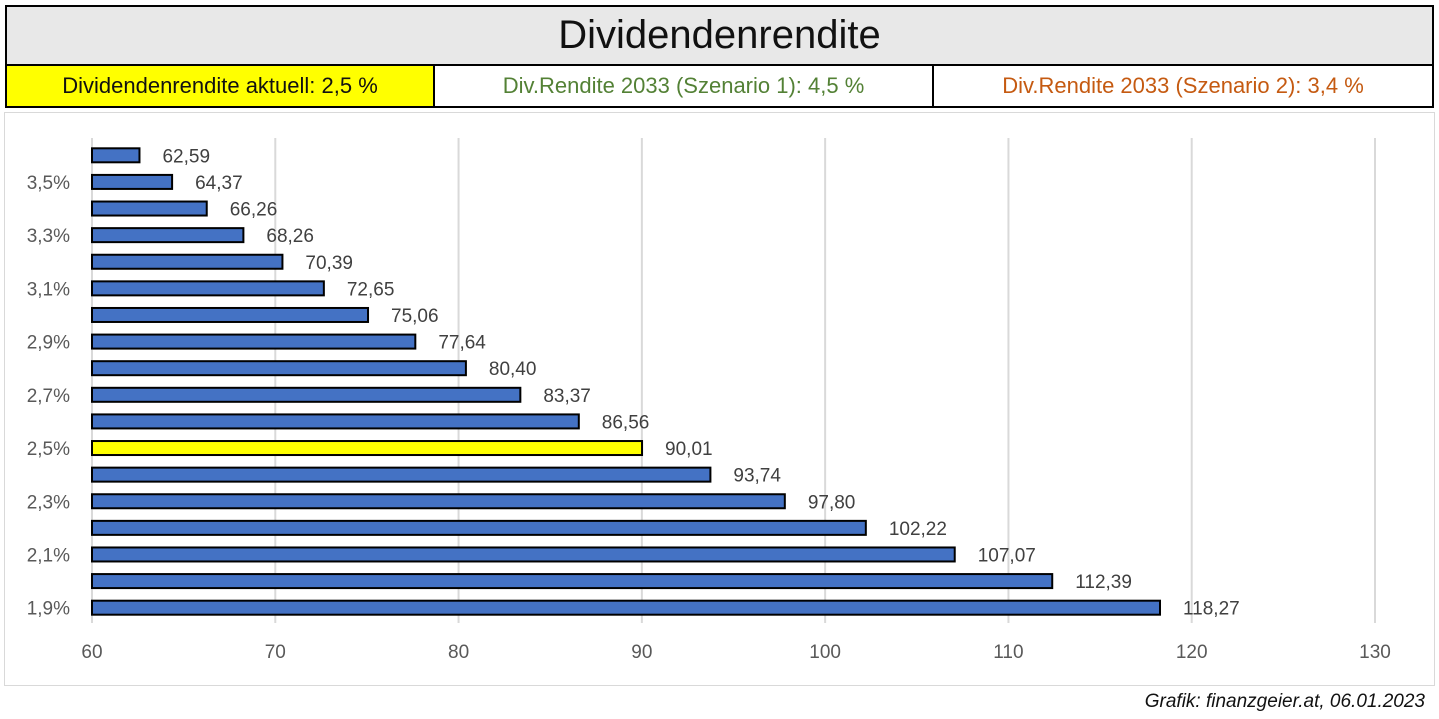  I want to click on value-label: 112,39, so click(1103, 582).